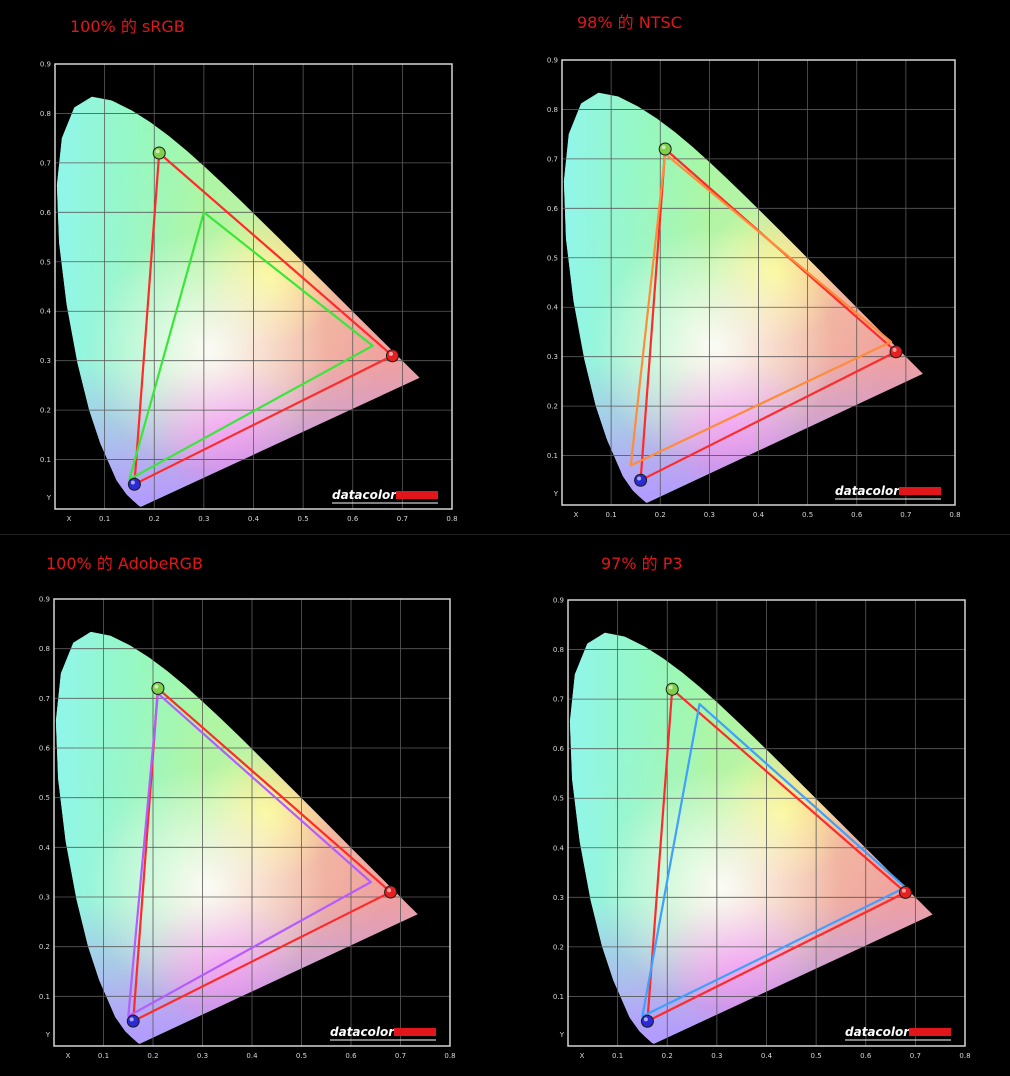 This screenshot has width=1010, height=1076. I want to click on x-tick-label: 0.4, so click(254, 519).